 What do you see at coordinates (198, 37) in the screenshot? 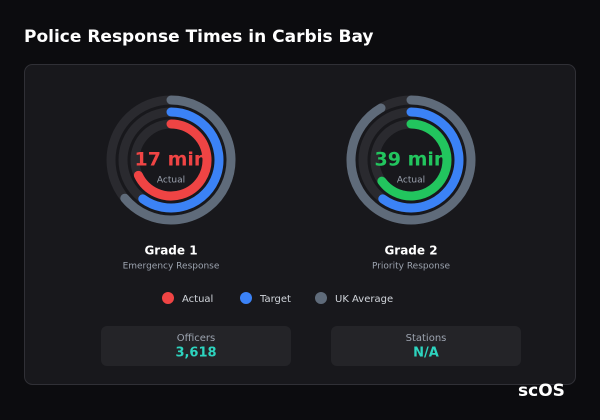
I see `page-title: Police Response Times in Carbis Bay` at bounding box center [198, 37].